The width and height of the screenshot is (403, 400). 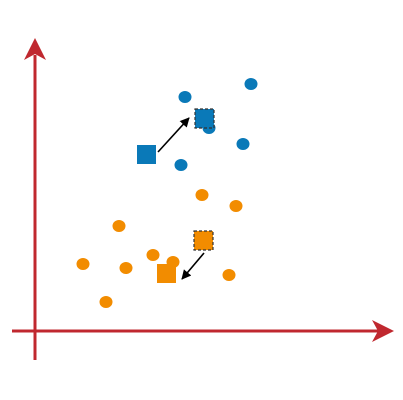 What do you see at coordinates (181, 198) in the screenshot?
I see `centroid-moves` at bounding box center [181, 198].